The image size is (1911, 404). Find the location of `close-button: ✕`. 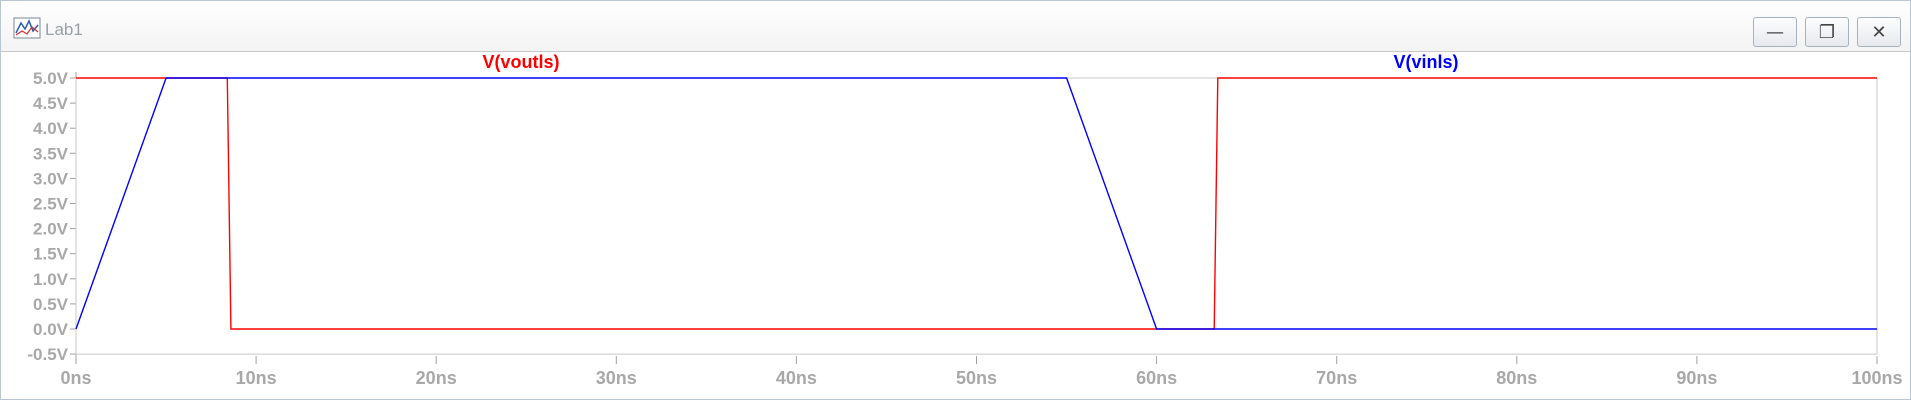

close-button: ✕ is located at coordinates (1879, 32).